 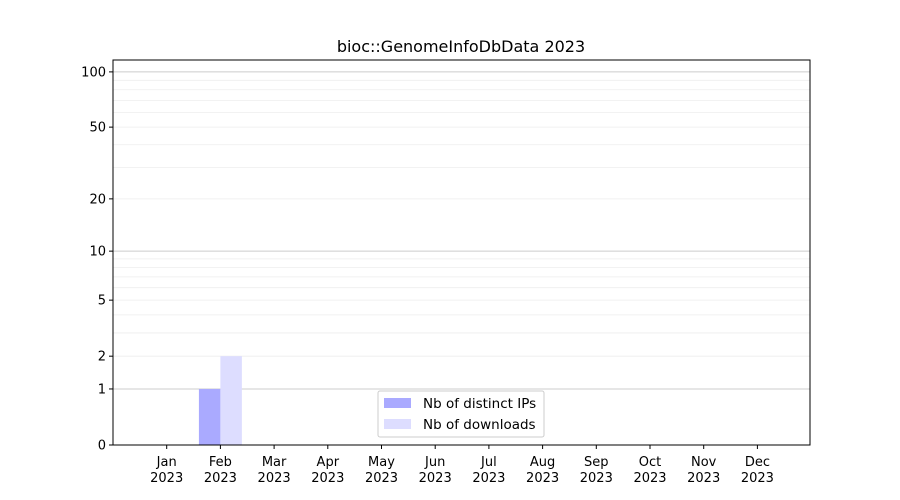 I want to click on x-tick-label: Apr 2023, so click(x=327, y=470).